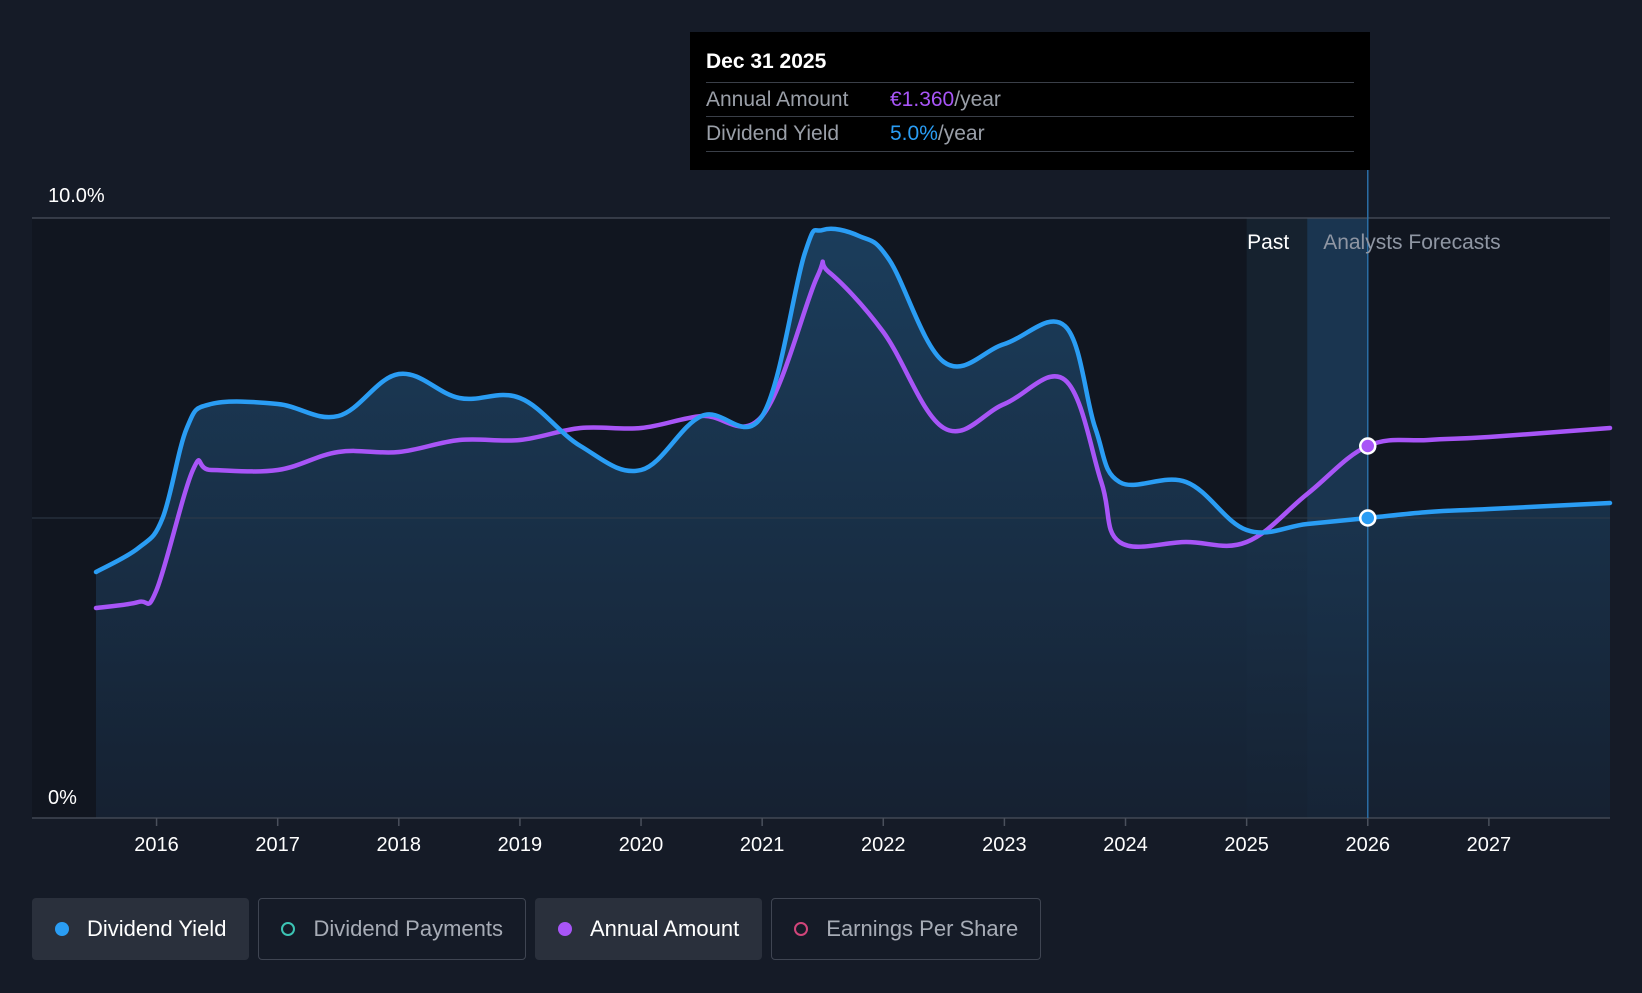  What do you see at coordinates (1368, 845) in the screenshot?
I see `x-tick-label: 2026` at bounding box center [1368, 845].